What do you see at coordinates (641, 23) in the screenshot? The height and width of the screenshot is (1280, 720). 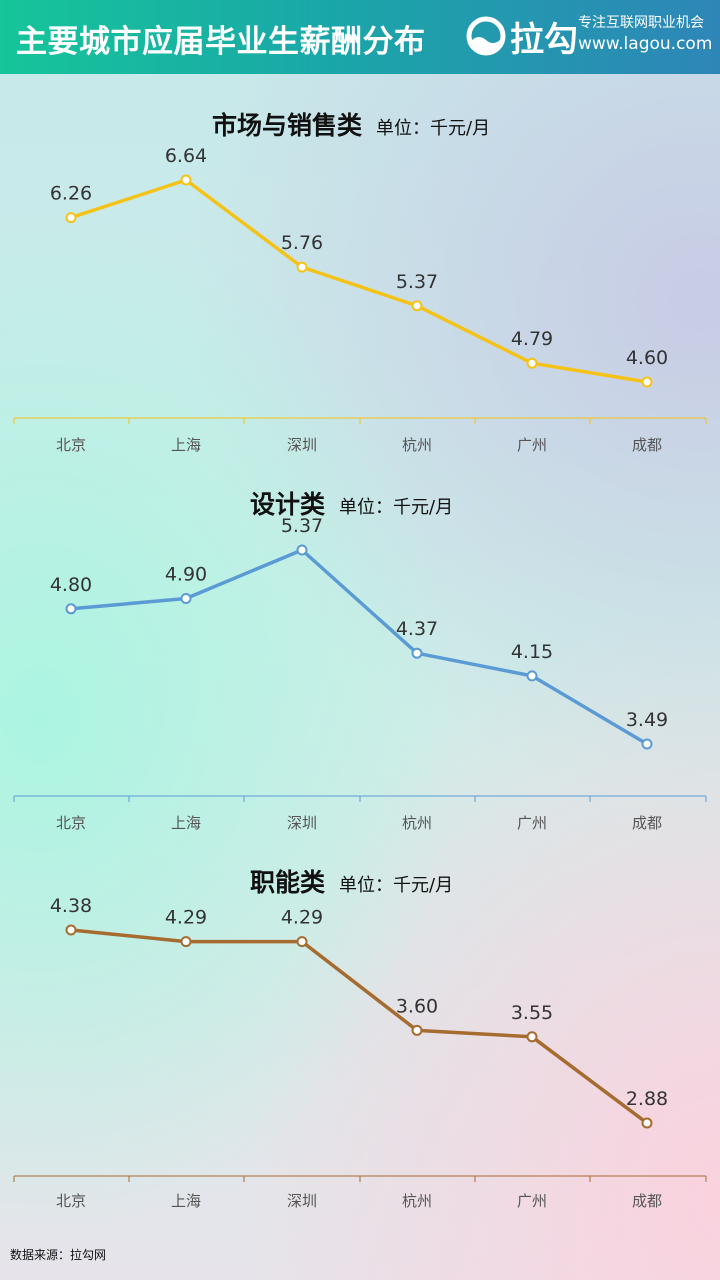 I see `logo-slogan: 专注互联网职业机会` at bounding box center [641, 23].